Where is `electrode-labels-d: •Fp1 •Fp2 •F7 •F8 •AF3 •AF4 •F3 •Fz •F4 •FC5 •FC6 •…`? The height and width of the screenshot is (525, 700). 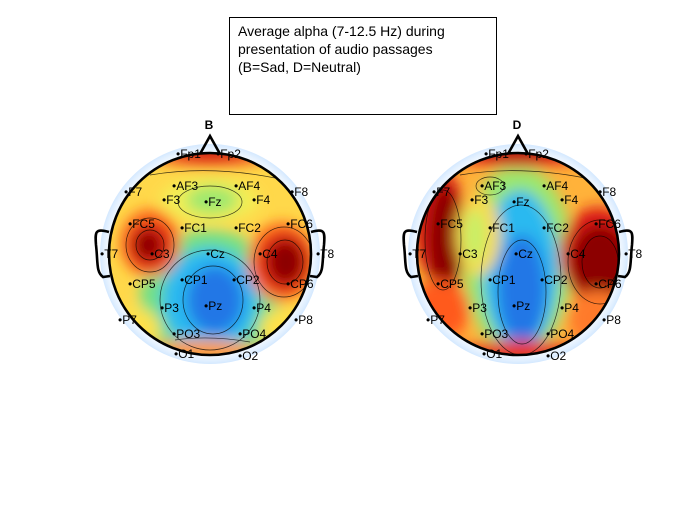
electrode-labels-d: •Fp1 •Fp2 •F7 •F8 •AF3 •AF4 •F3 •Fz •F4 •FC5 •FC6 •… is located at coordinates (525, 255).